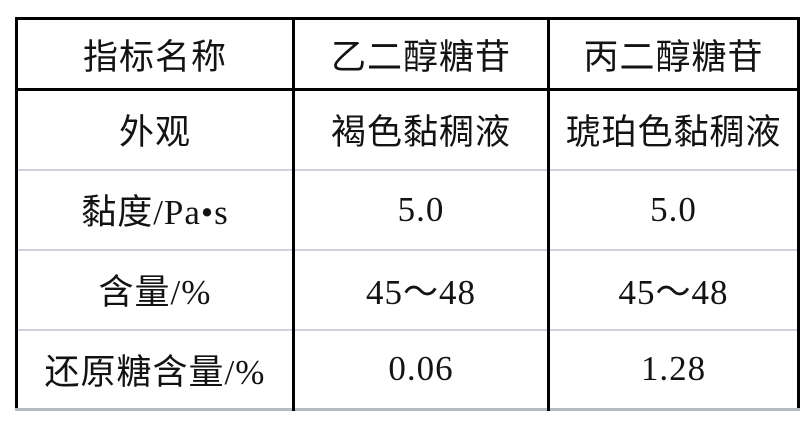 The height and width of the screenshot is (430, 812). I want to click on data-cell: 0.06, so click(420, 369).